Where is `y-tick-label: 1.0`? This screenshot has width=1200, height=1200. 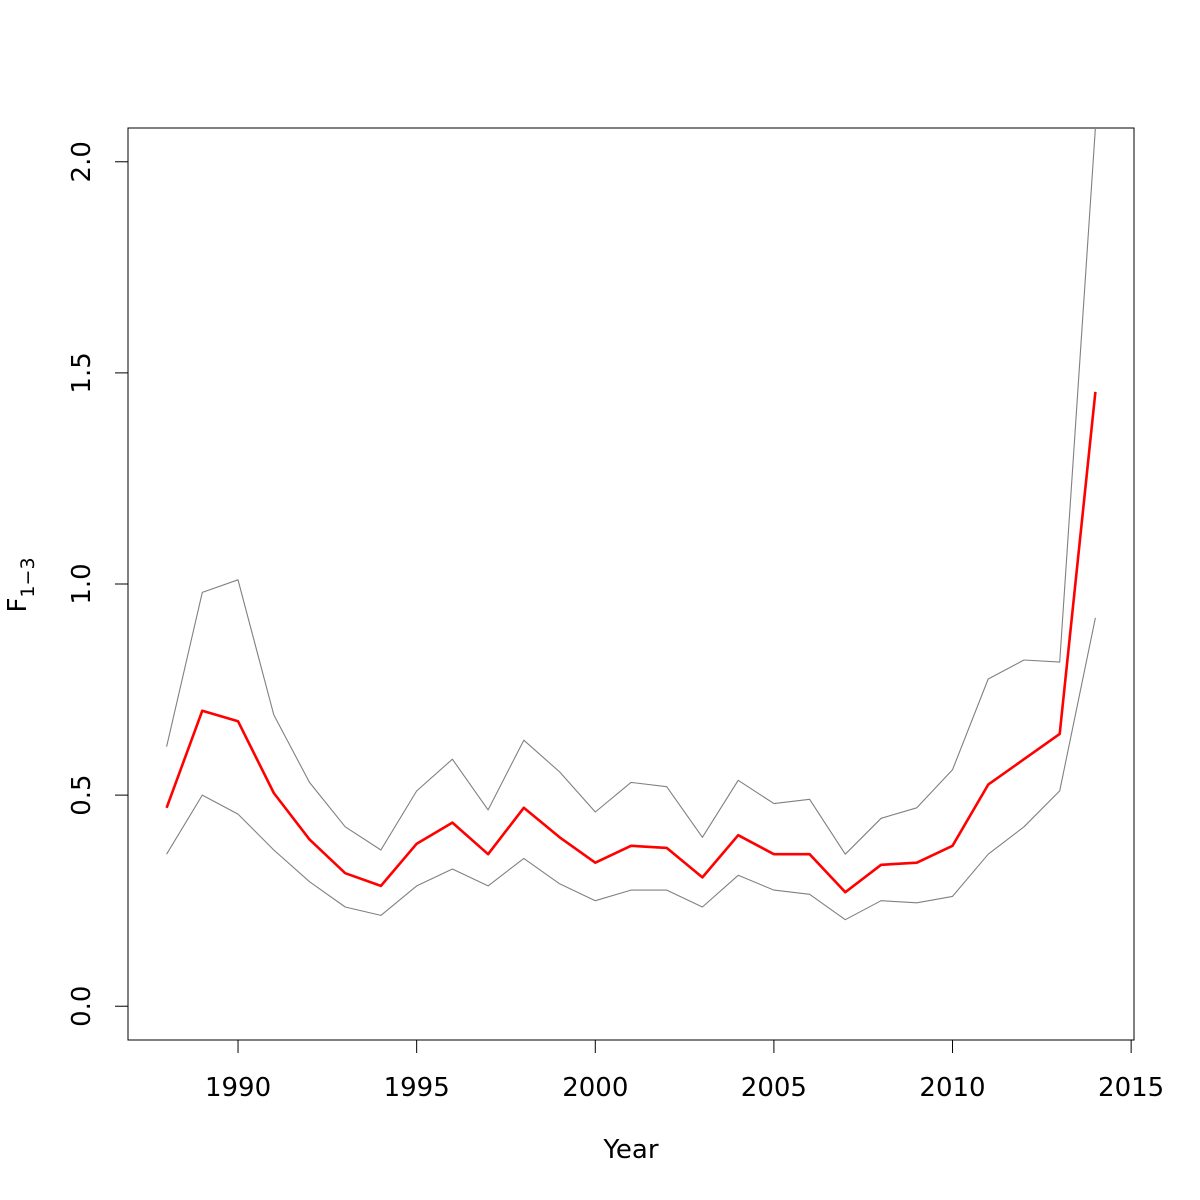
y-tick-label: 1.0 is located at coordinates (82, 583).